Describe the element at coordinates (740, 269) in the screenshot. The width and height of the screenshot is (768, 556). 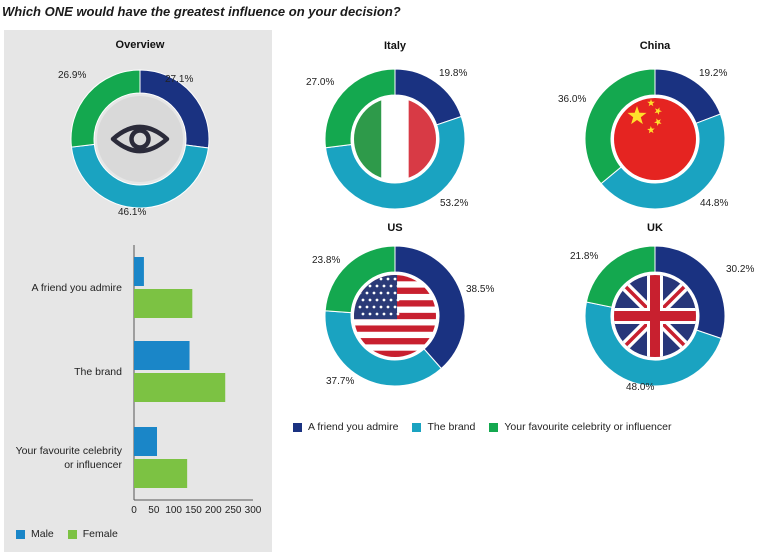
I see `donut-value-uk-0: 30.2%` at that location.